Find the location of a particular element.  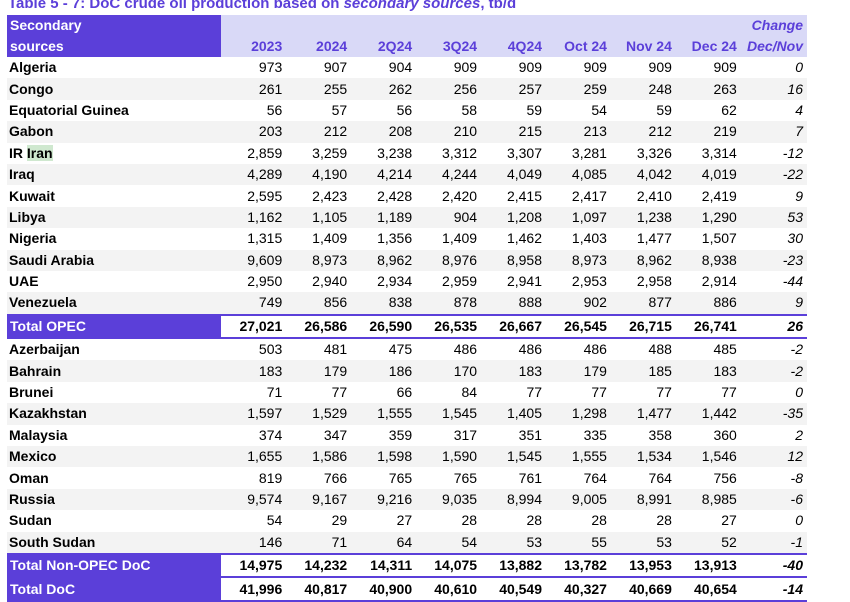

value-cell: 3,281 is located at coordinates (578, 153).